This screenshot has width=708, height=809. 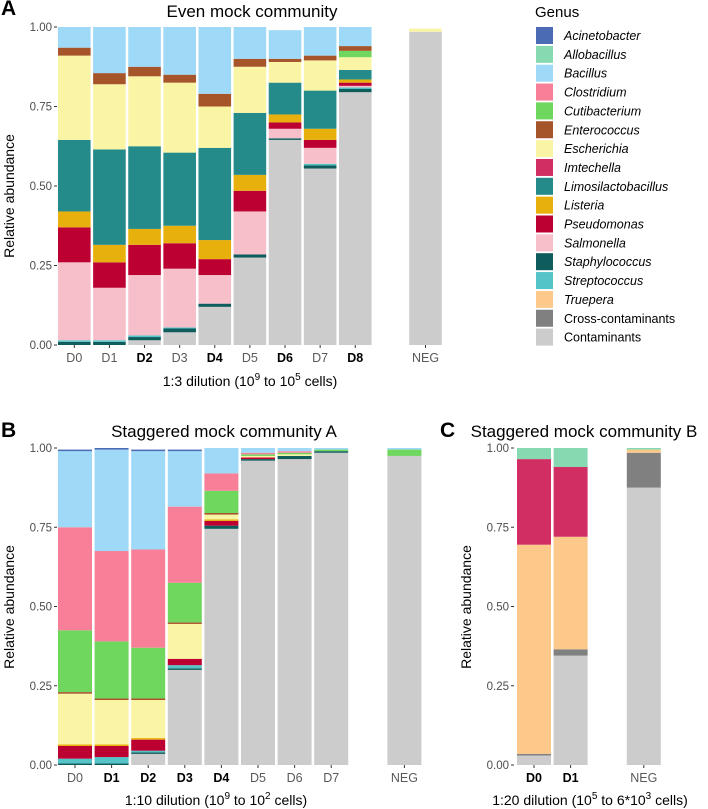 What do you see at coordinates (111, 751) in the screenshot?
I see `panel-b-bar-d1-pseudomonas` at bounding box center [111, 751].